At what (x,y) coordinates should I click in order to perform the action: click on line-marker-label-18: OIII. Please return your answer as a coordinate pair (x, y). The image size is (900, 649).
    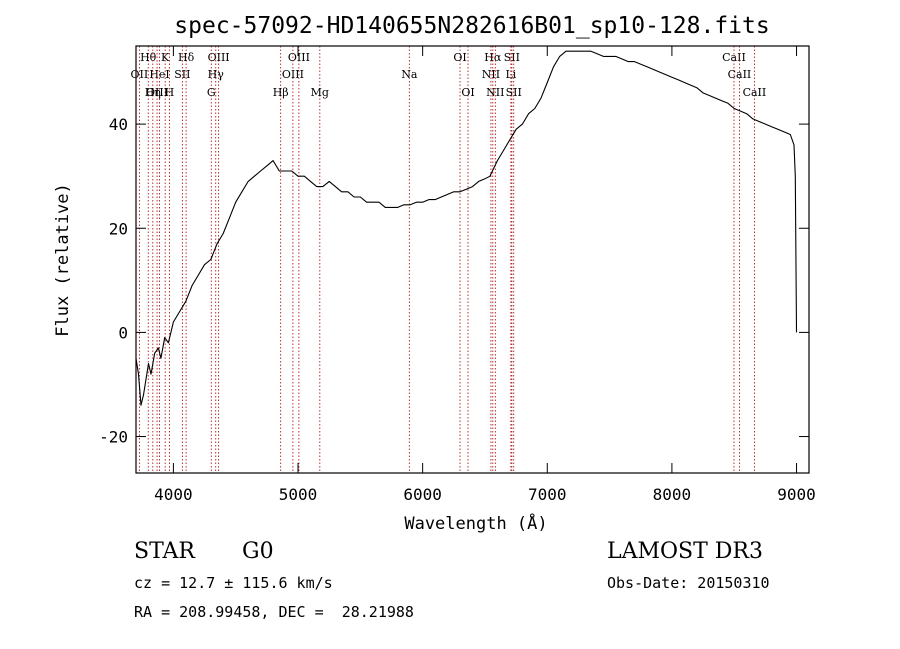
    Looking at the image, I should click on (157, 92).